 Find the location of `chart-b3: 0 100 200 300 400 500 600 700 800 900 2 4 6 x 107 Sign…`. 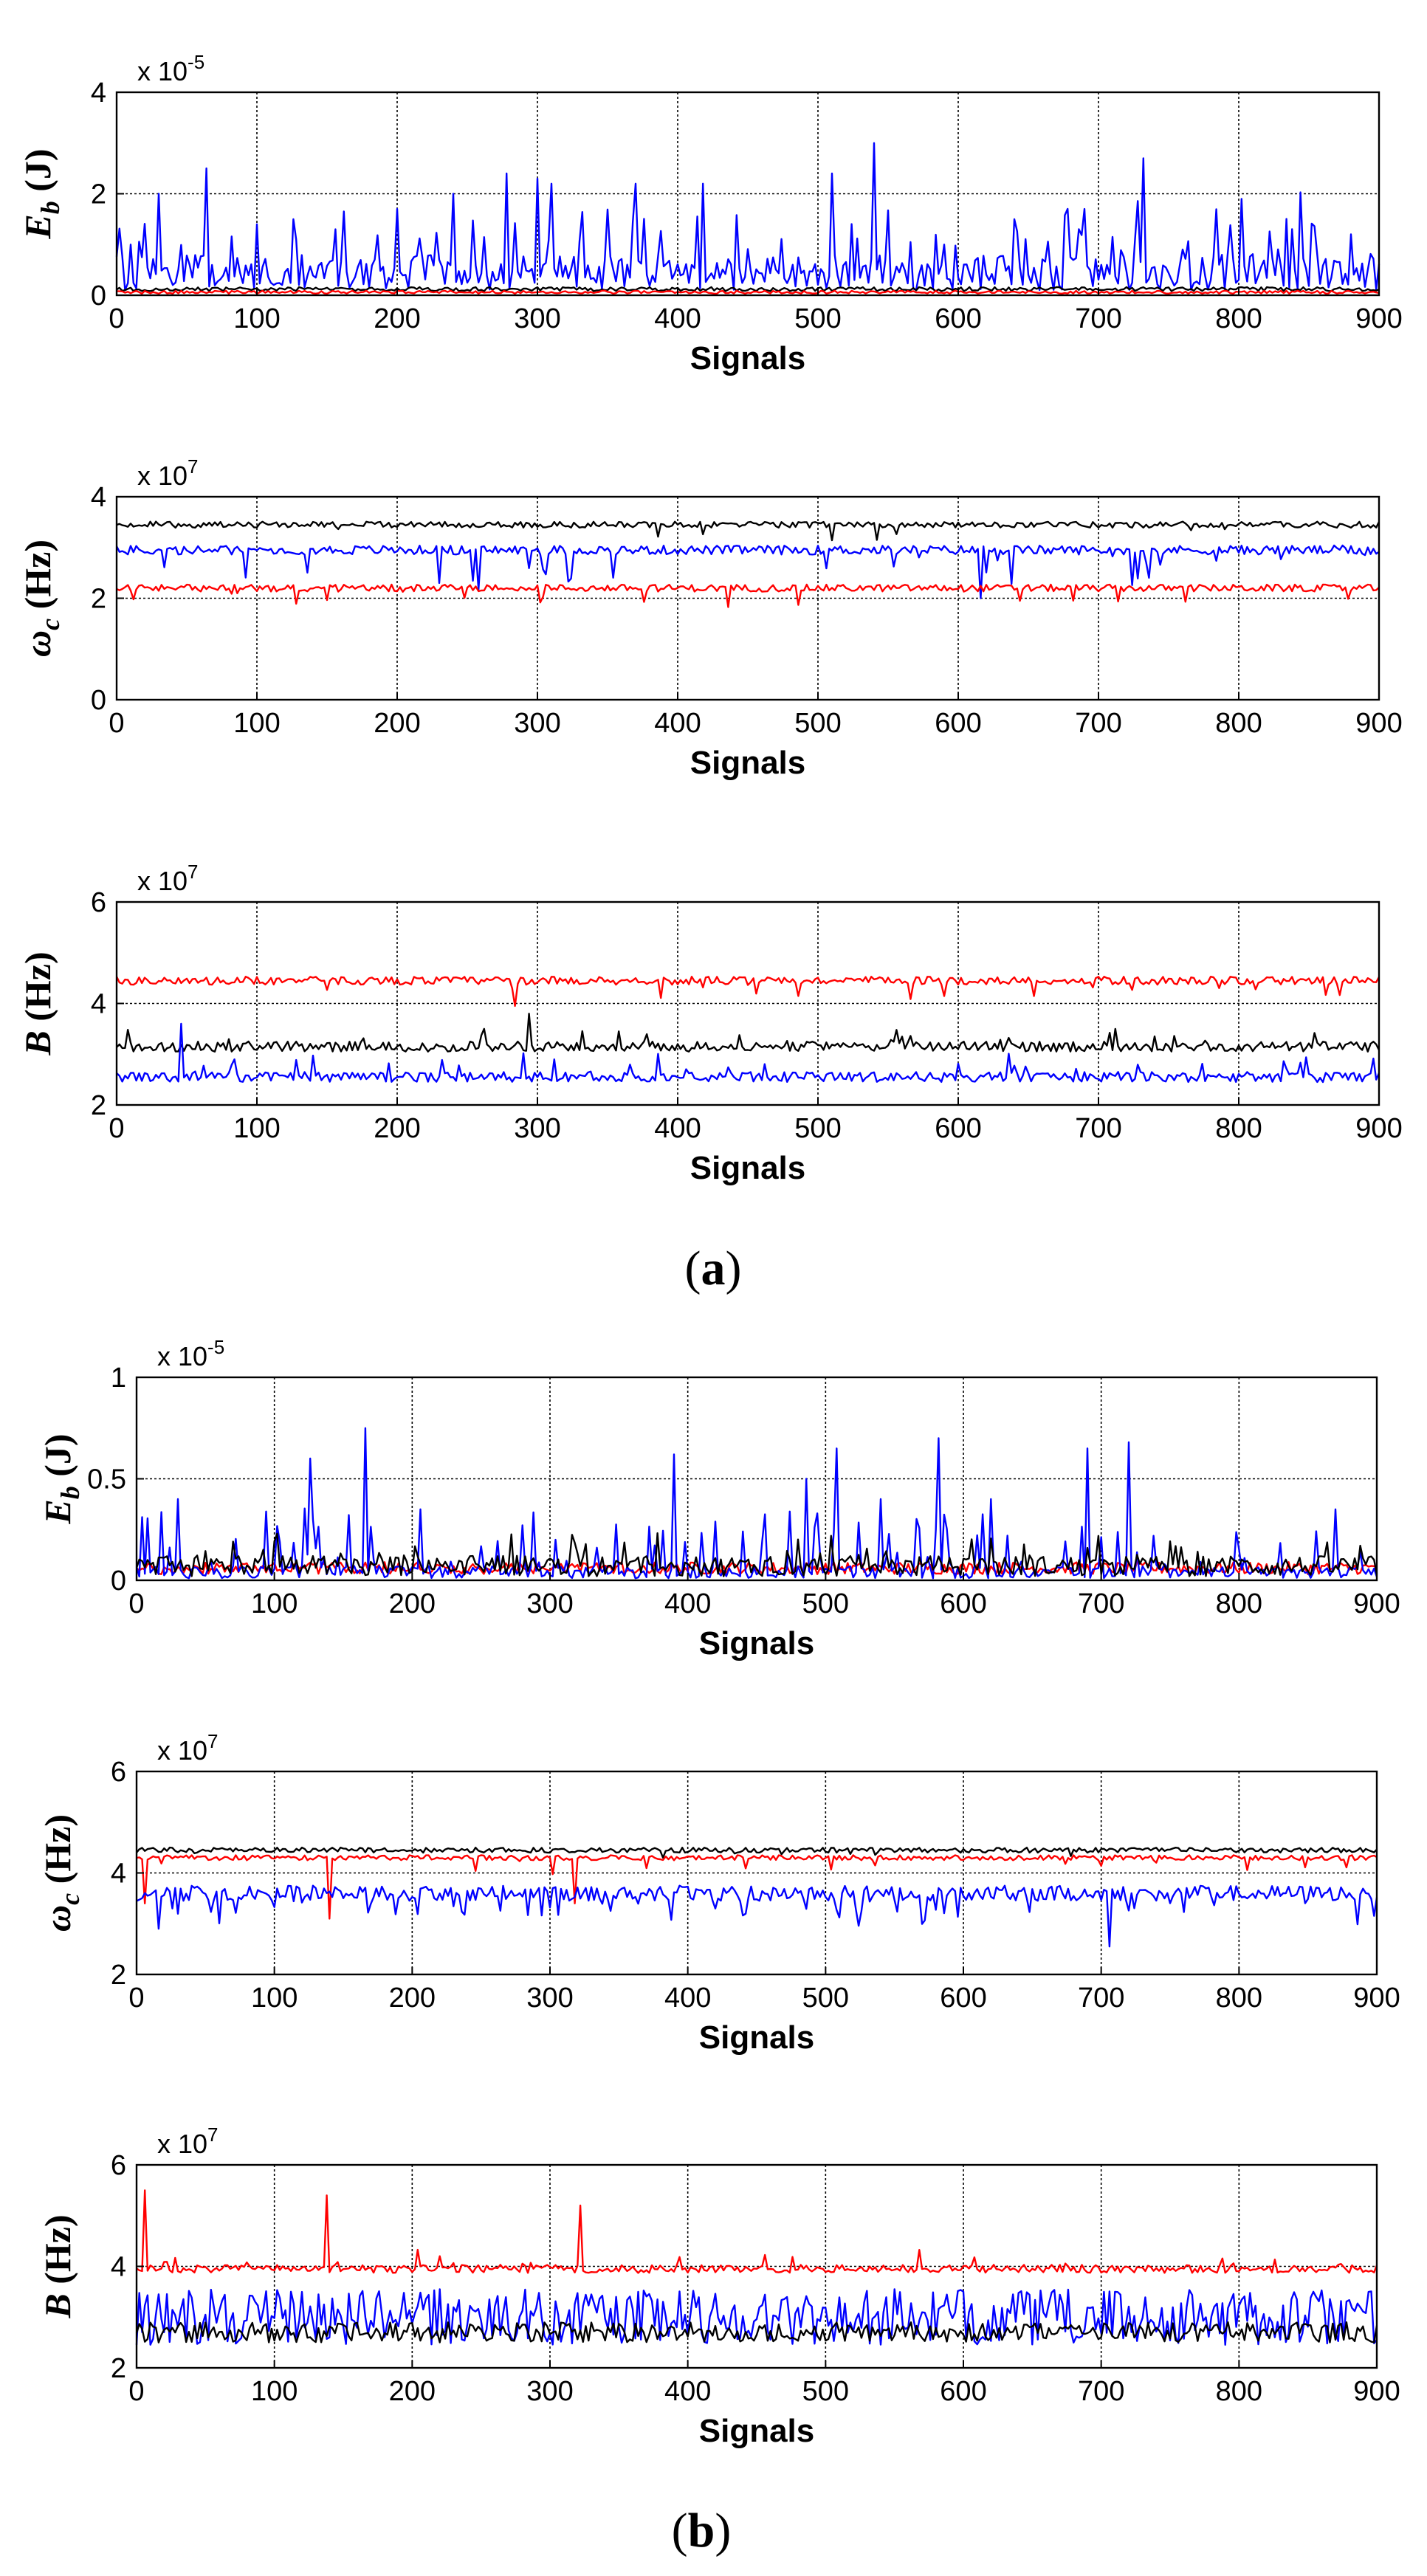

chart-b3: 0 100 200 300 400 500 600 700 800 900 2 4 6 x 107 Sign… is located at coordinates (718, 2287).